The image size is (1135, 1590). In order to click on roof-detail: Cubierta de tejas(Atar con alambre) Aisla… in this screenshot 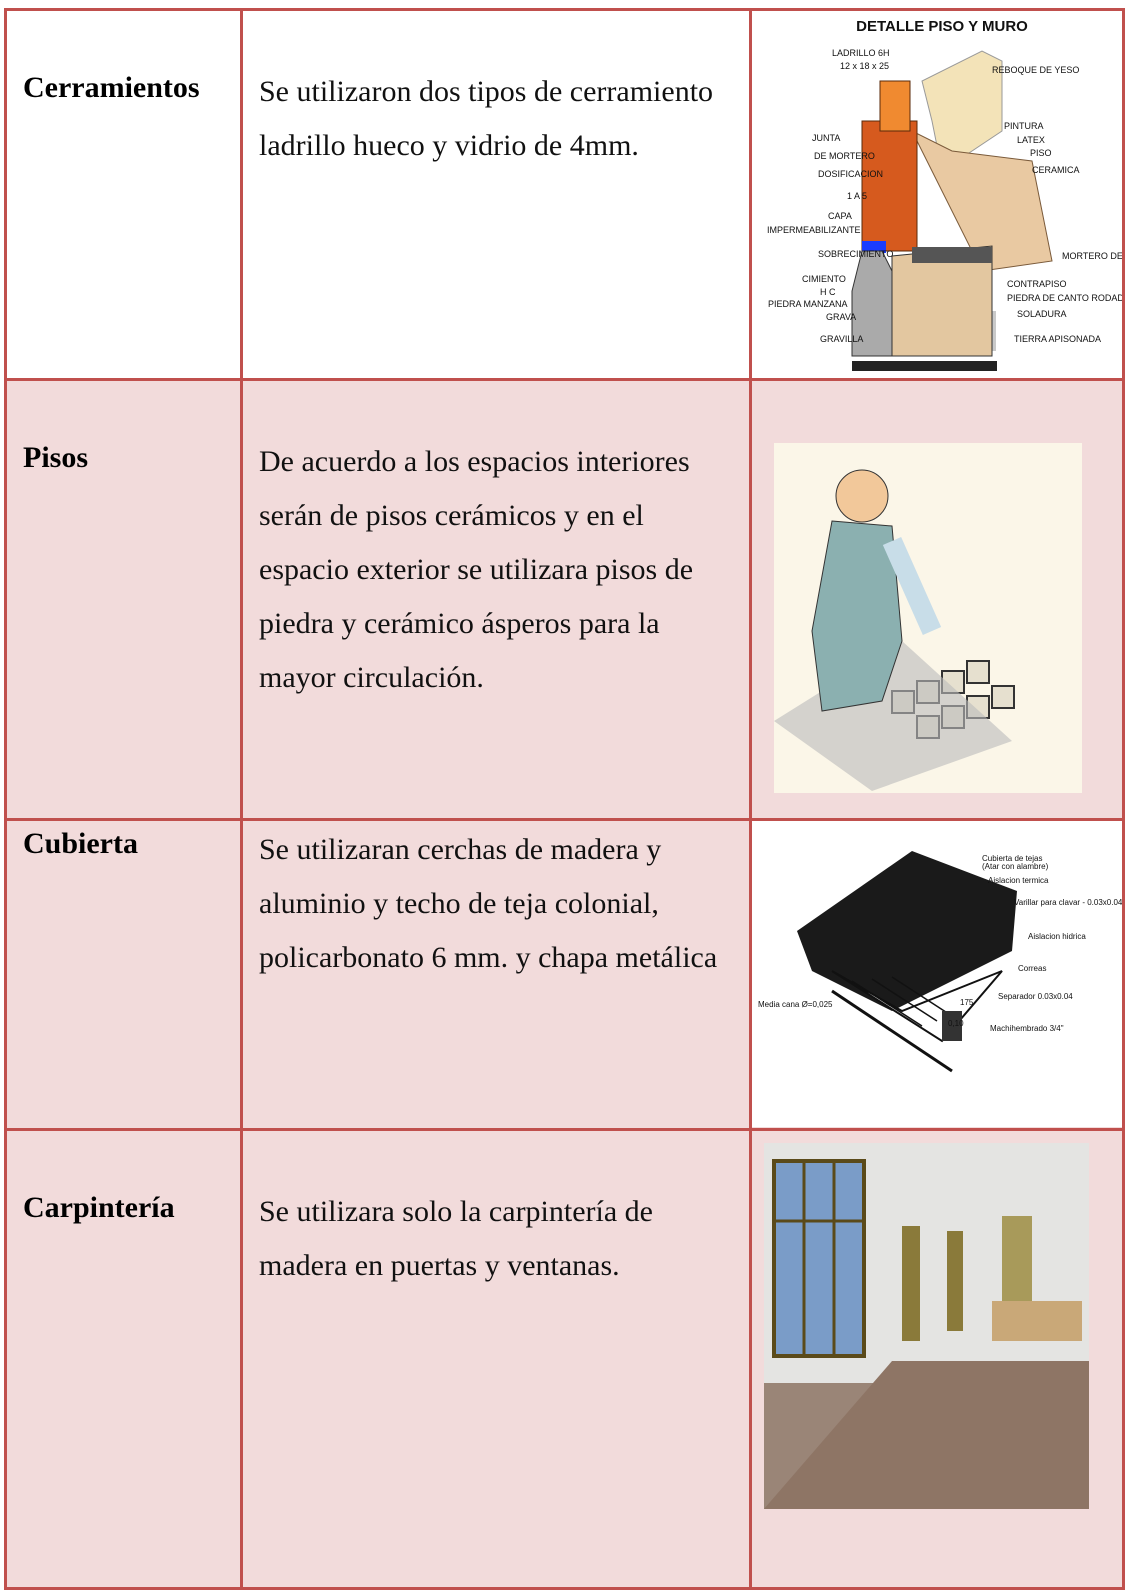, I will do `click(937, 974)`.